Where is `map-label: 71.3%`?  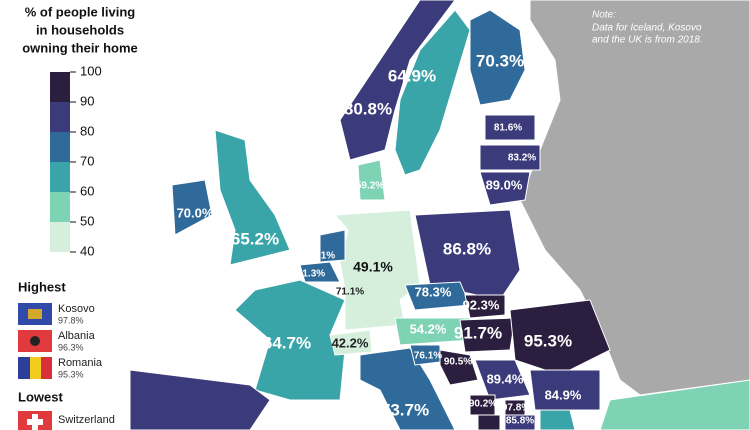
map-label: 71.3% is located at coordinates (311, 274).